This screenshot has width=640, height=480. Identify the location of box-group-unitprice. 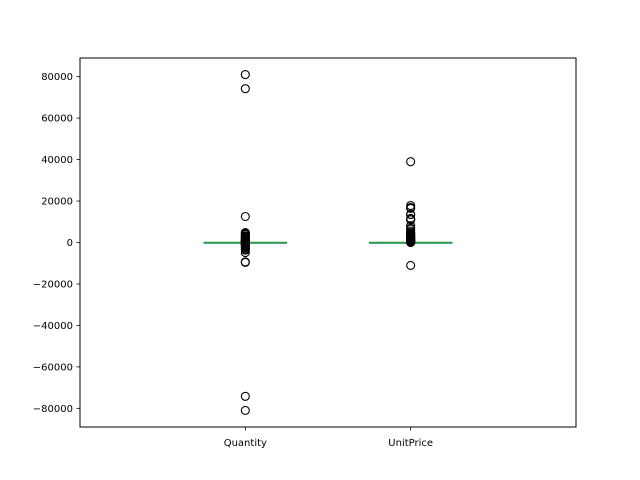
(410, 213).